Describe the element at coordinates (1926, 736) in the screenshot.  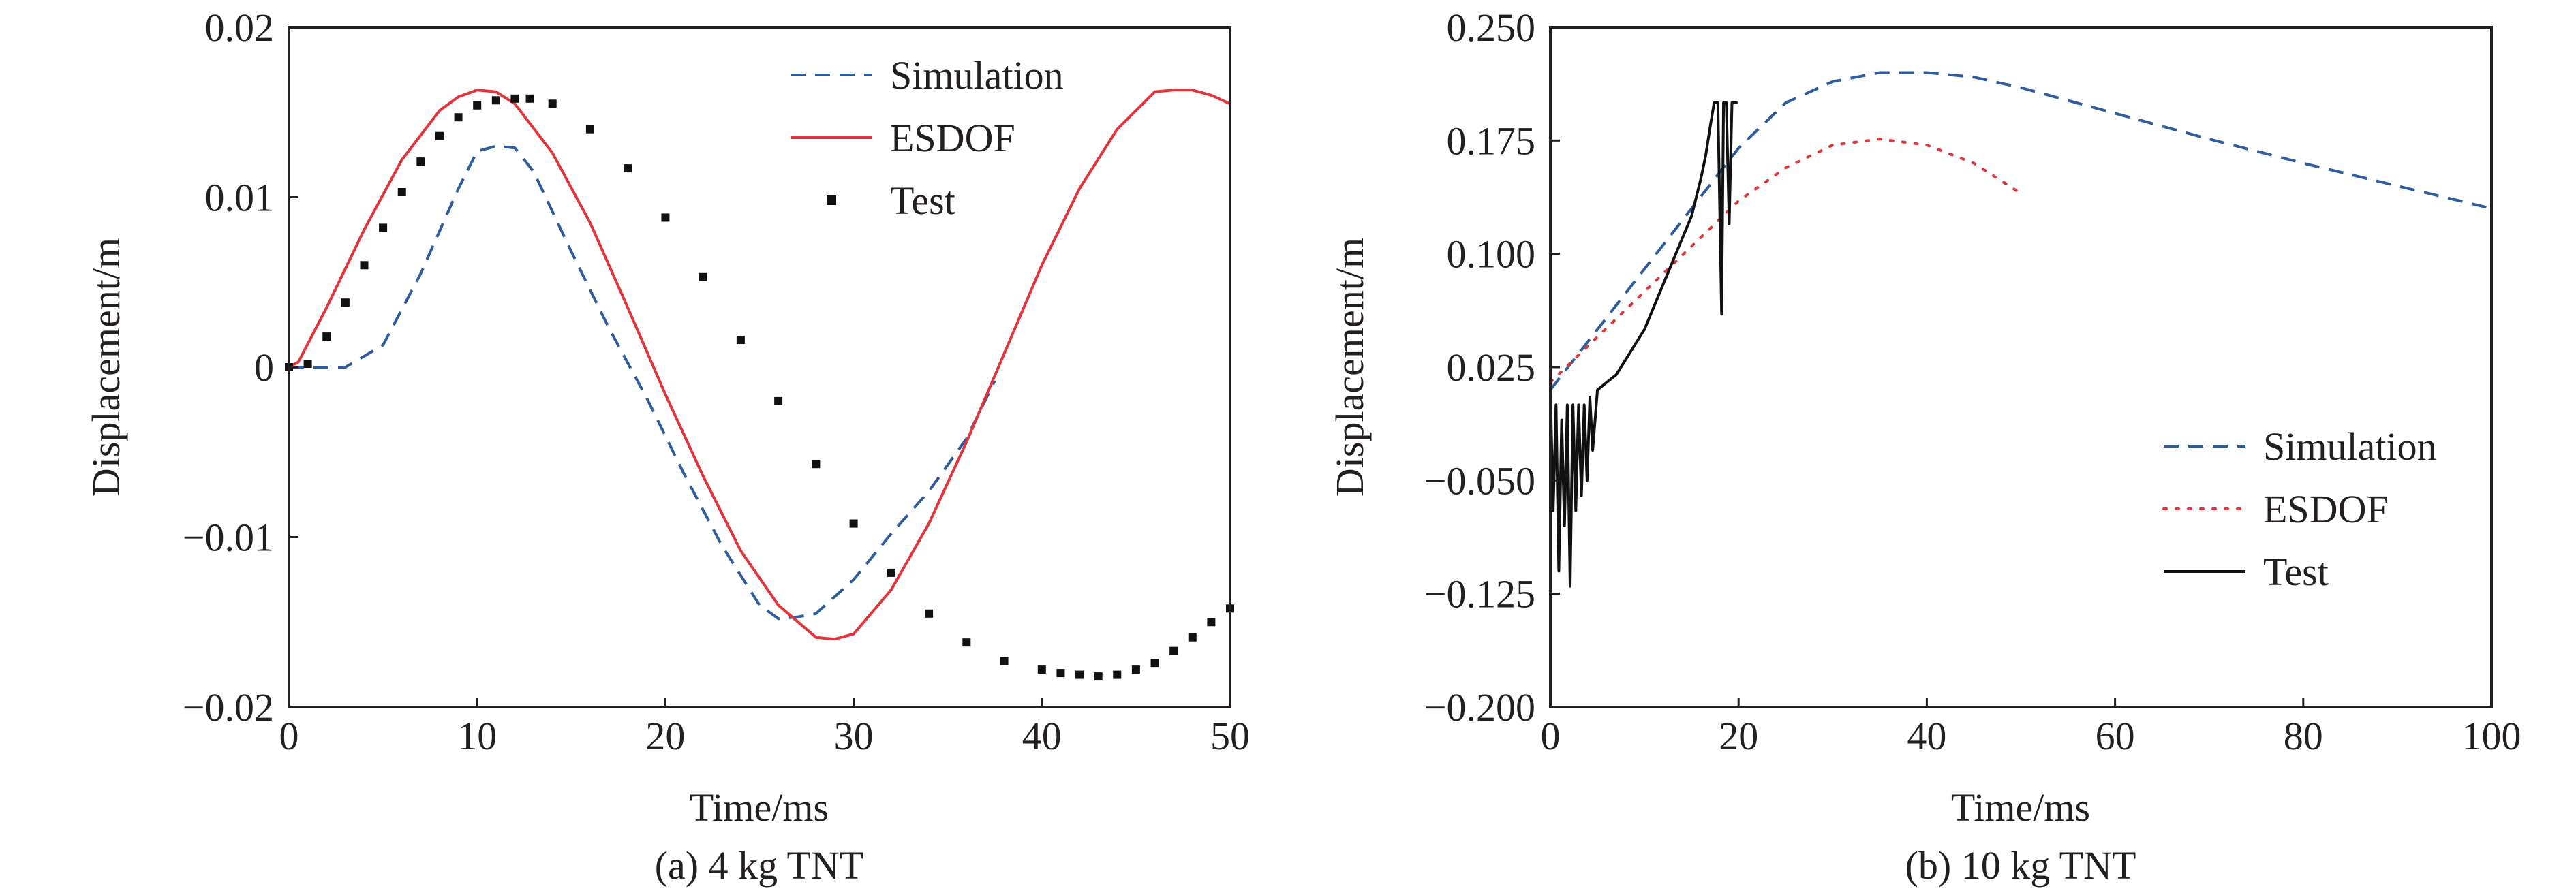
I see `panel-b-x-tick-label: 40` at that location.